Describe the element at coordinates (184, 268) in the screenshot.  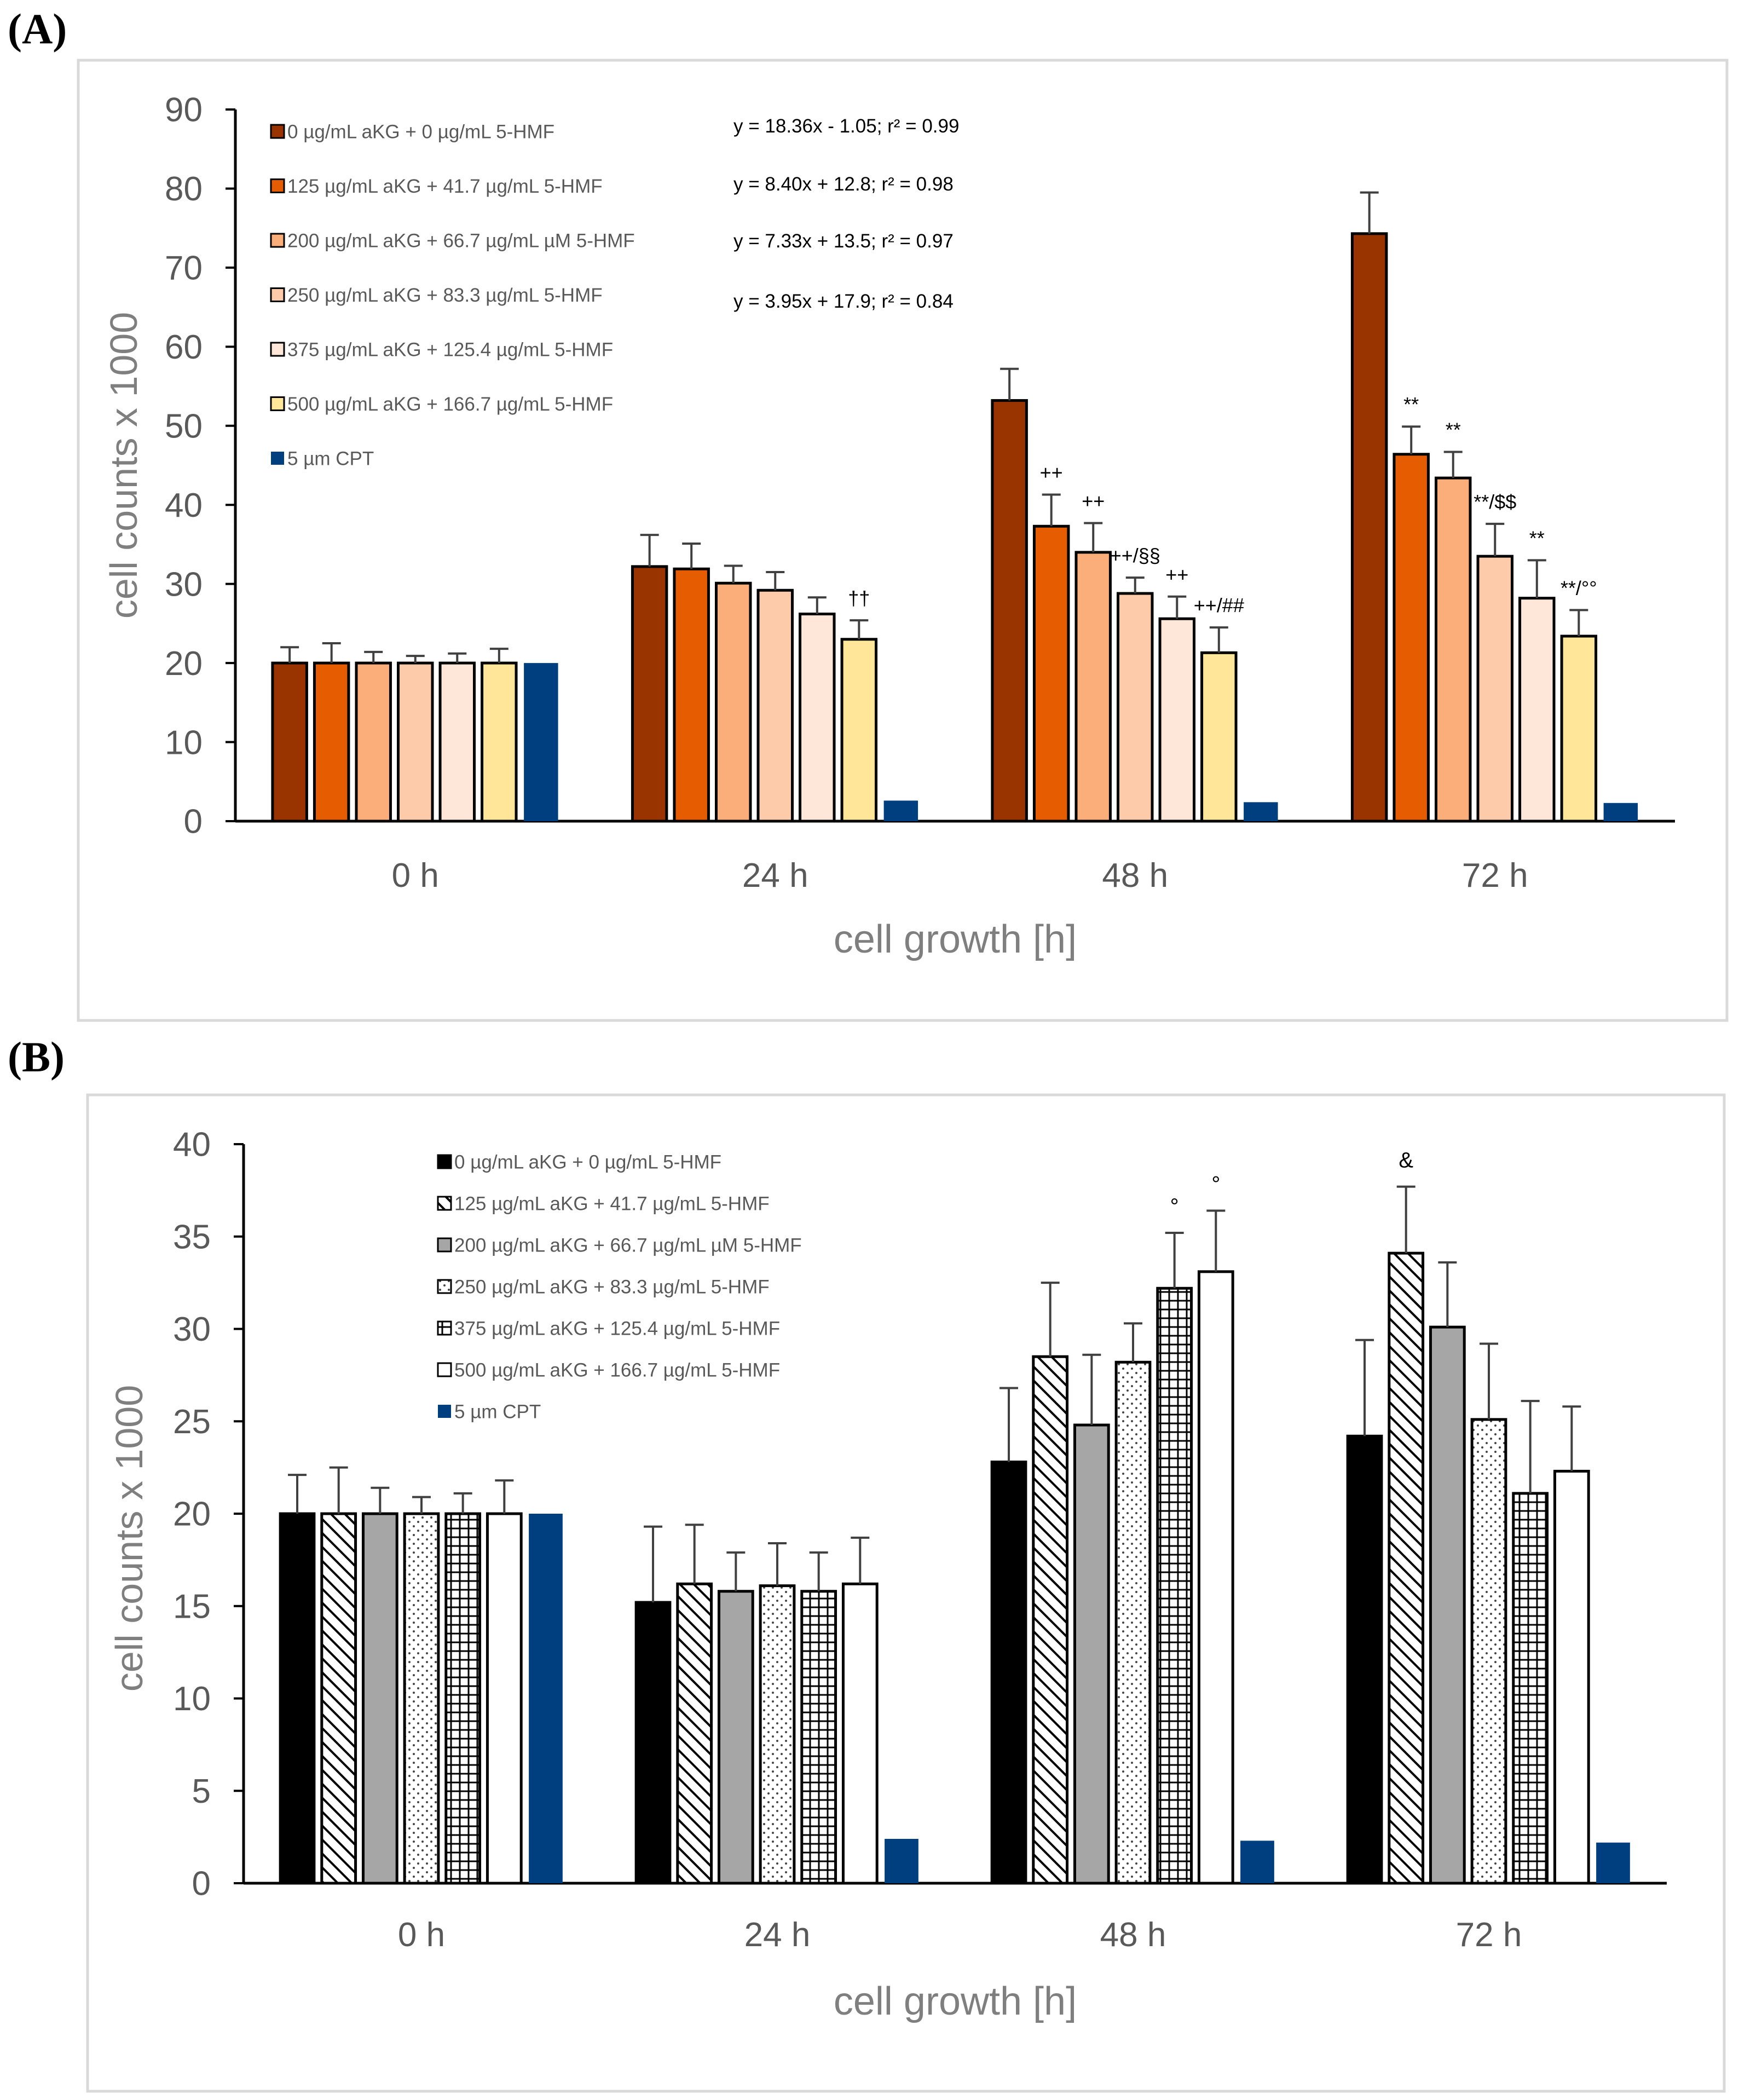
I see `chart-a-y-tick-label: 70` at that location.